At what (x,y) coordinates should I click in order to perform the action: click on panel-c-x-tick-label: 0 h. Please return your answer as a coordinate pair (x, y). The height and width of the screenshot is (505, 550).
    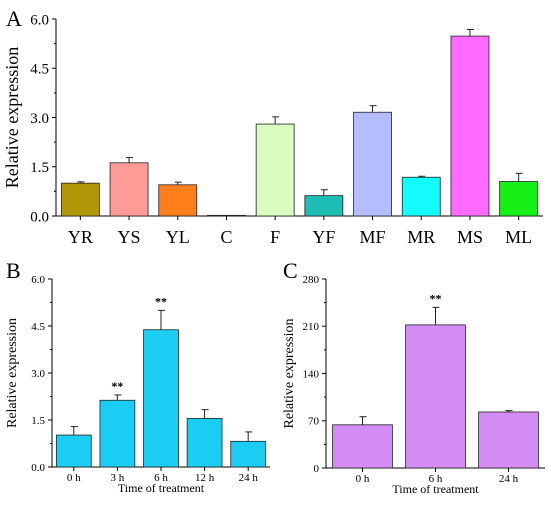
    Looking at the image, I should click on (363, 479).